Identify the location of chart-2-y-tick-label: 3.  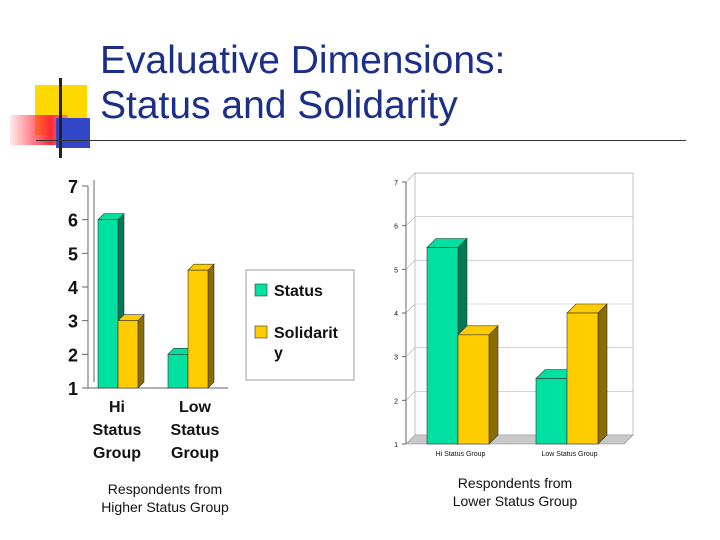
(396, 358).